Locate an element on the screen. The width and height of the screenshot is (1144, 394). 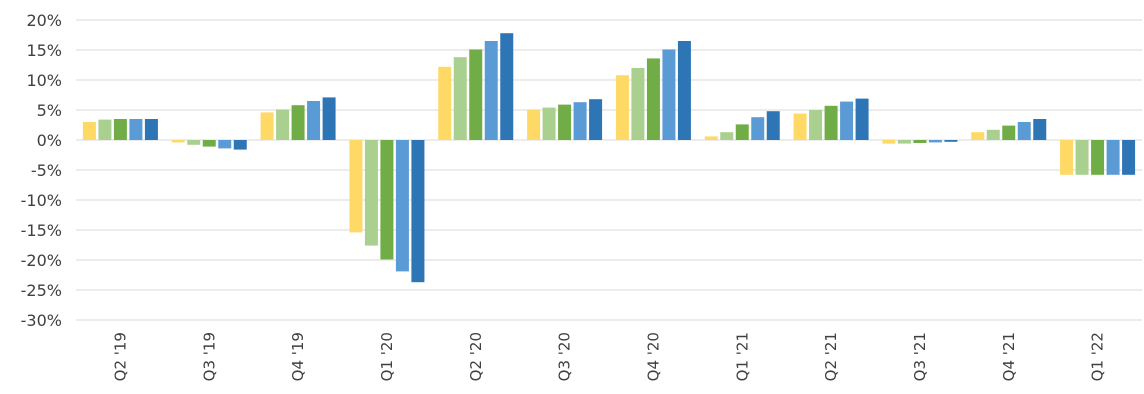
y-tick-label: 5% is located at coordinates (49, 110).